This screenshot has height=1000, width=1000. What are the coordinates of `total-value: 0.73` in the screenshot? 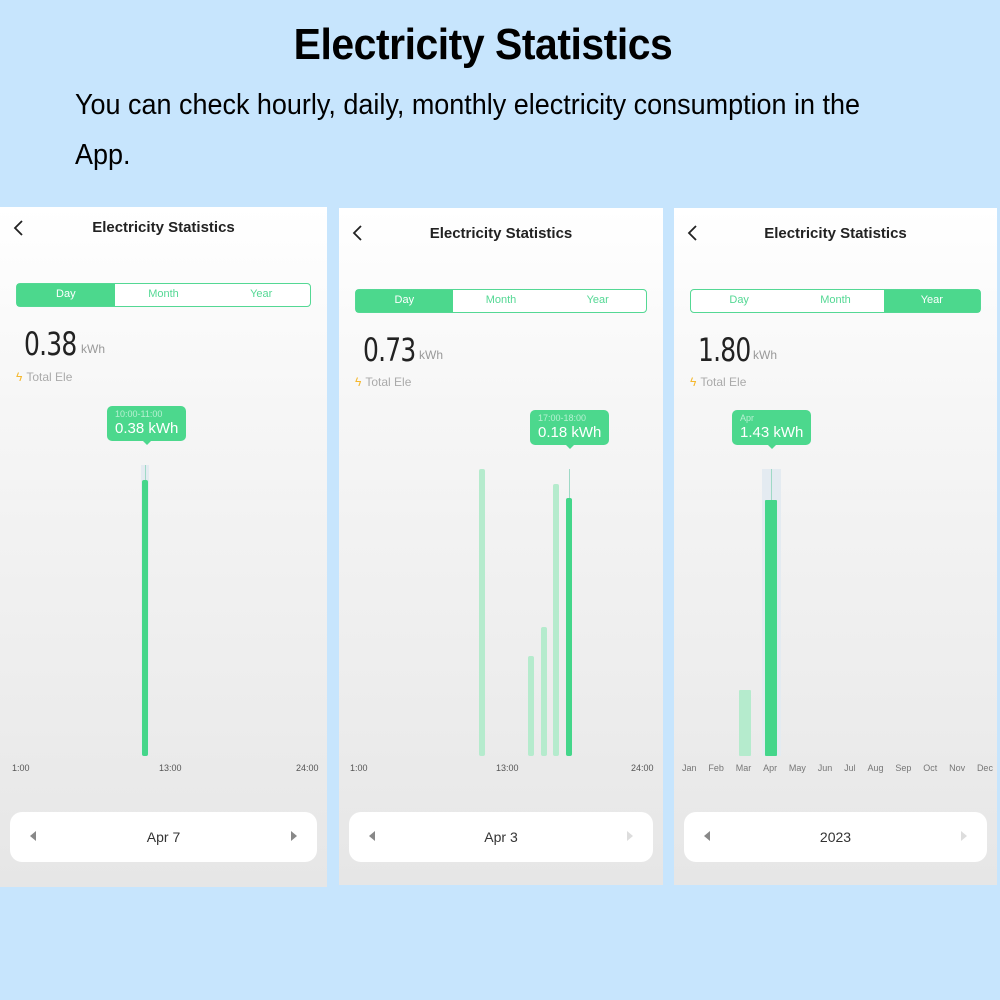 It's located at (389, 350).